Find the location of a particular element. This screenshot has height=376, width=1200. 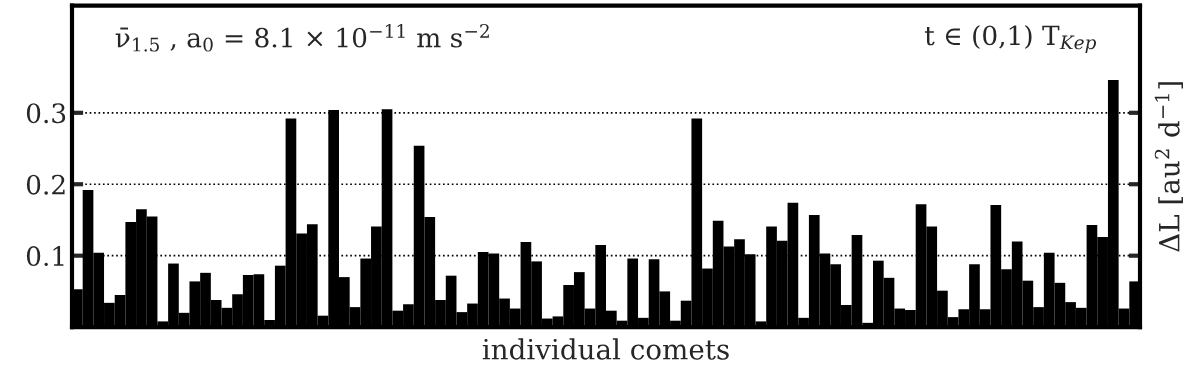

y-axis-title: ΔL [au$^{2}$ d$^{−1}$] is located at coordinates (1168, 167).